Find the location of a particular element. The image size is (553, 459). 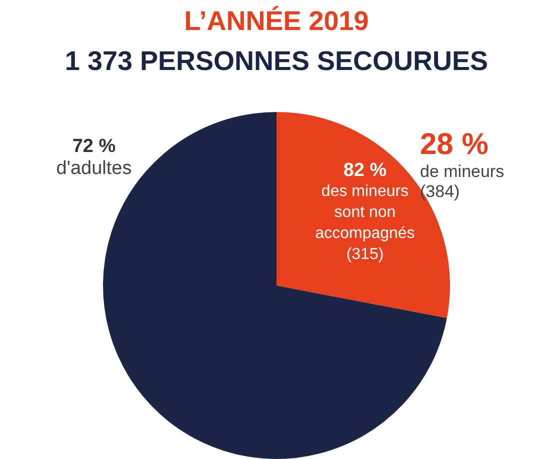

slice-label: d'adultes is located at coordinates (94, 169).